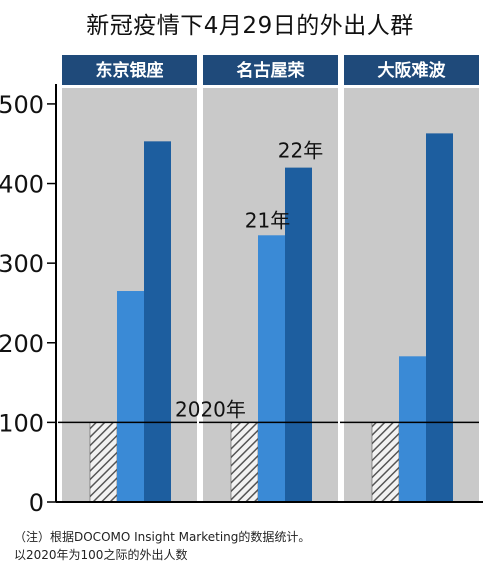 This screenshot has width=500, height=579. What do you see at coordinates (22, 423) in the screenshot?
I see `y-tick-label: 100` at bounding box center [22, 423].